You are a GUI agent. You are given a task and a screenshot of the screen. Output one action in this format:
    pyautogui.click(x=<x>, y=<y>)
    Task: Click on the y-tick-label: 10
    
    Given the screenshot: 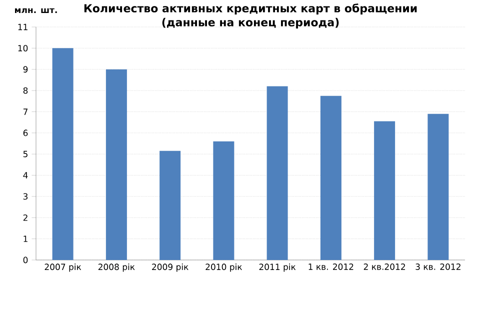 What is the action you would take?
    pyautogui.click(x=23, y=48)
    